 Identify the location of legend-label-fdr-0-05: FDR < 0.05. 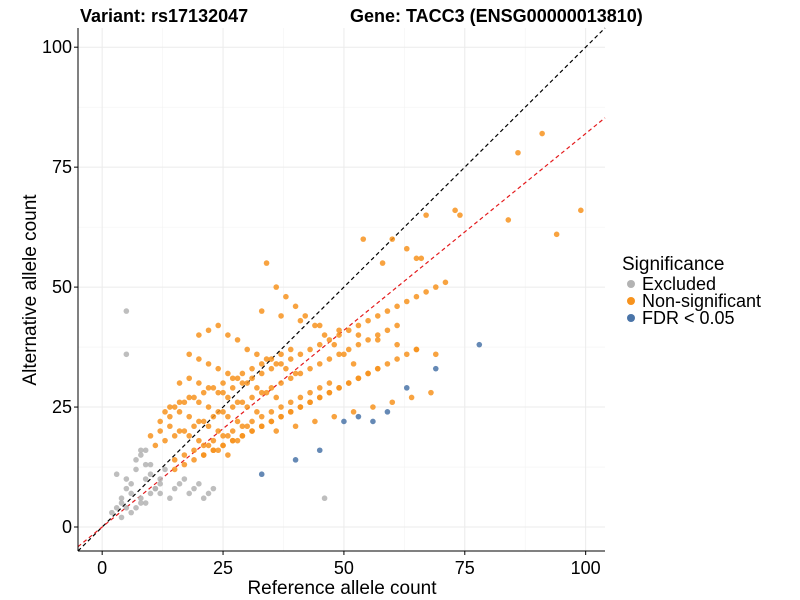
(688, 318).